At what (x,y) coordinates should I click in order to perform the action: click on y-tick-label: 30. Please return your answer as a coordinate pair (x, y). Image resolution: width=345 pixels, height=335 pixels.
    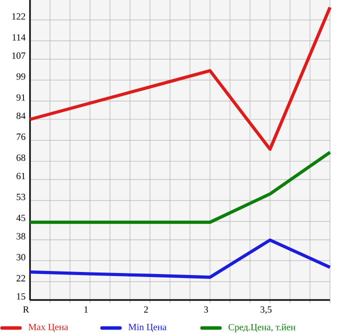
    Looking at the image, I should click on (21, 257).